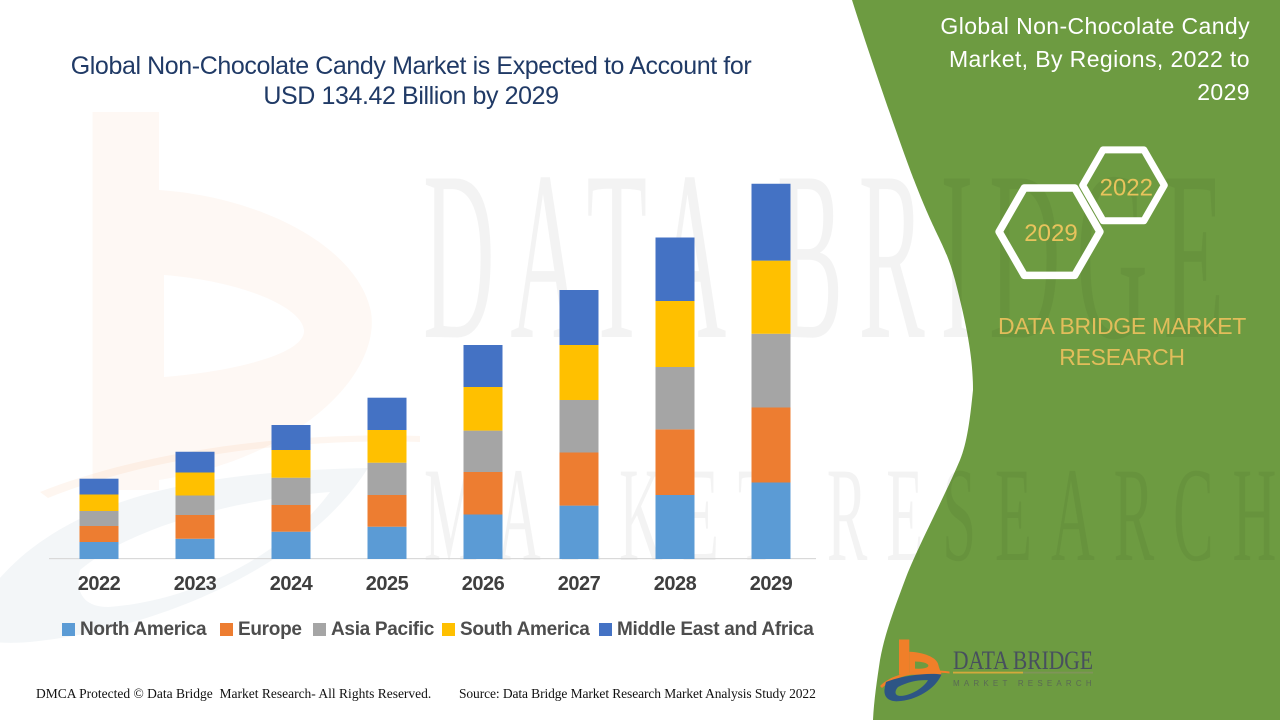 This screenshot has height=720, width=1280. Describe the element at coordinates (1126, 188) in the screenshot. I see `svg-text: 2022` at that location.